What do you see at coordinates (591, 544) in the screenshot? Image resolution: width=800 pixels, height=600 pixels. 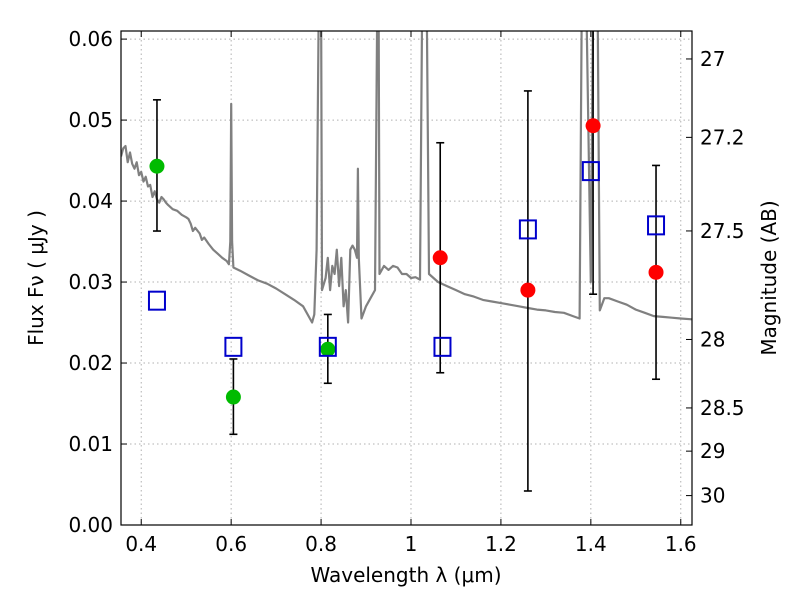 I see `x-tick-label: 1.4` at bounding box center [591, 544].